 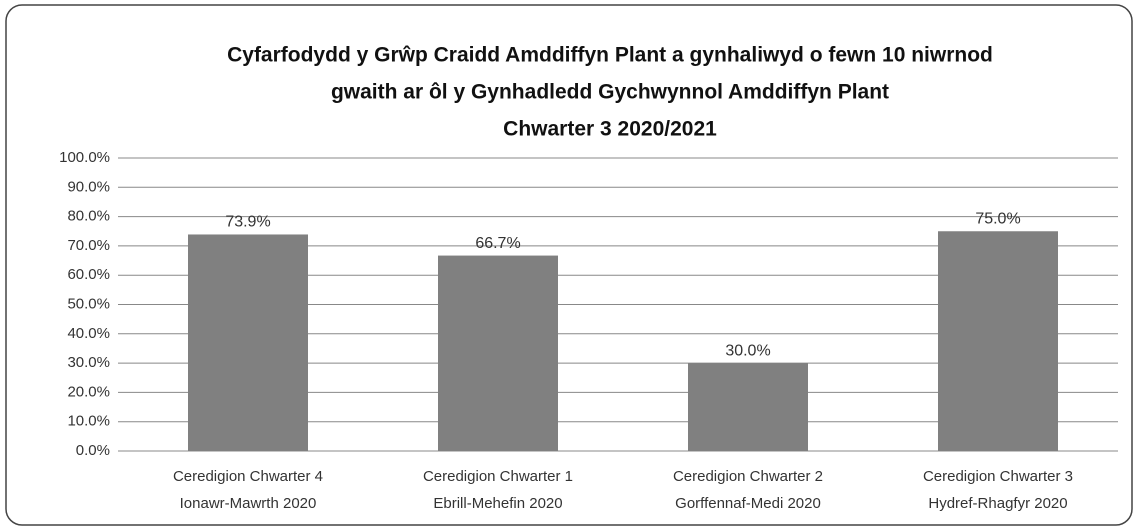 What do you see at coordinates (88, 245) in the screenshot?
I see `y-tick-label: 70.0%` at bounding box center [88, 245].